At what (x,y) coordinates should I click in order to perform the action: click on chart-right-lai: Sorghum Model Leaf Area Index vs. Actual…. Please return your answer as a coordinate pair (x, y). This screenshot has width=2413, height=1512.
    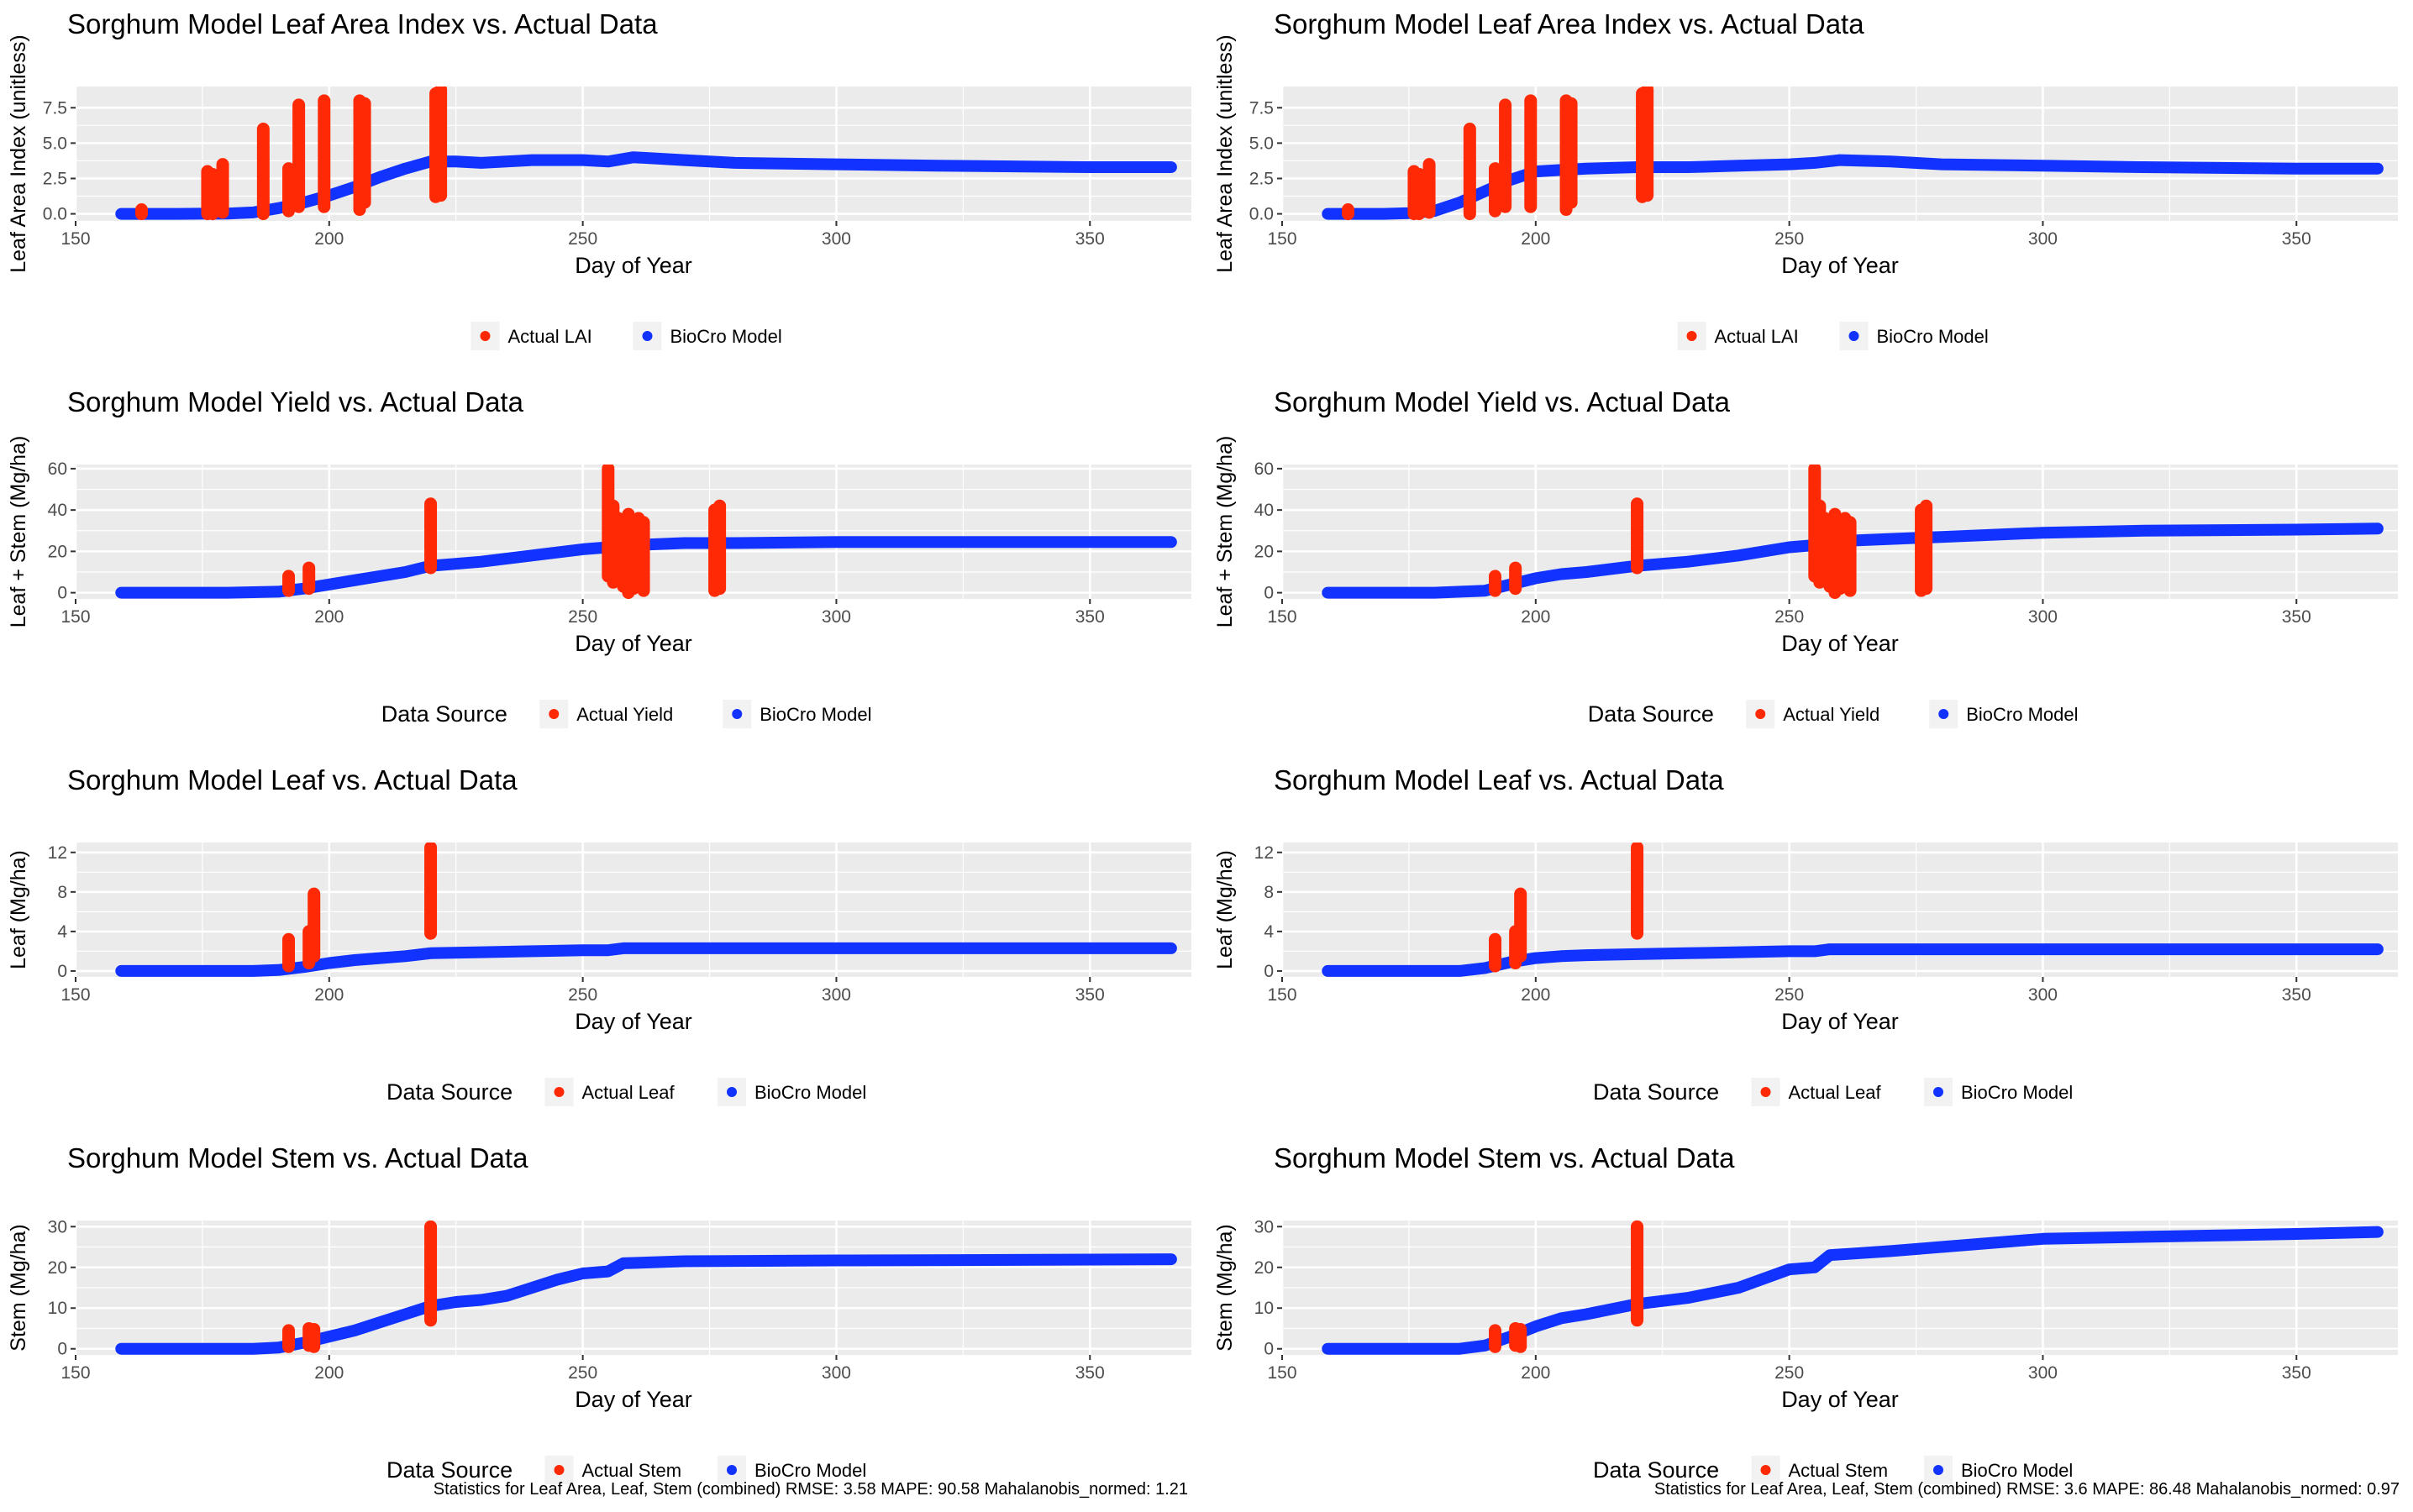
    Looking at the image, I should click on (1805, 179).